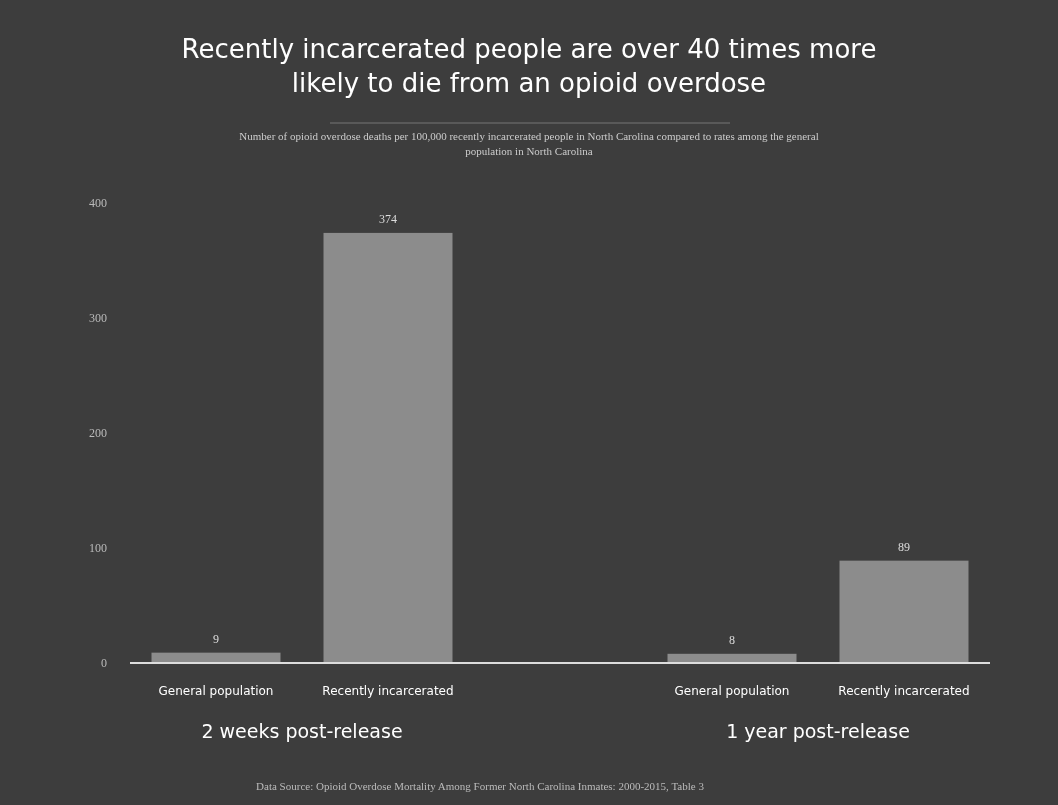  What do you see at coordinates (98, 318) in the screenshot?
I see `y-tick-label: 300` at bounding box center [98, 318].